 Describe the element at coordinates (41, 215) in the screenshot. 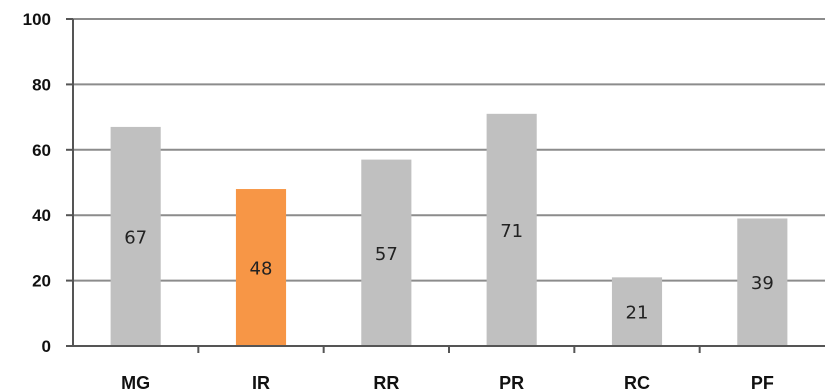

I see `y-tick-label: 40` at that location.